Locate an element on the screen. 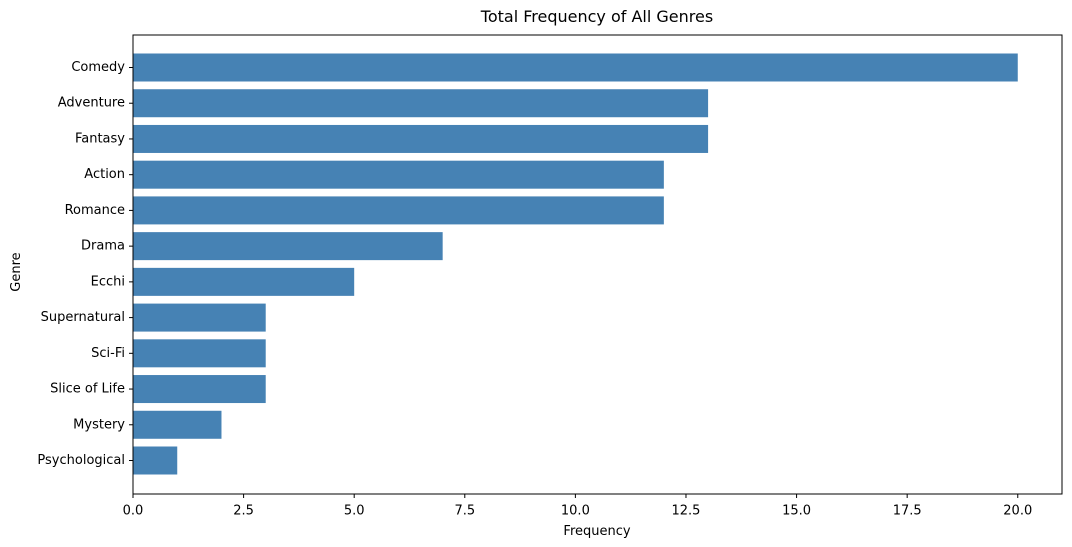 The width and height of the screenshot is (1072, 547). x-tick-label: 0.0 is located at coordinates (133, 511).